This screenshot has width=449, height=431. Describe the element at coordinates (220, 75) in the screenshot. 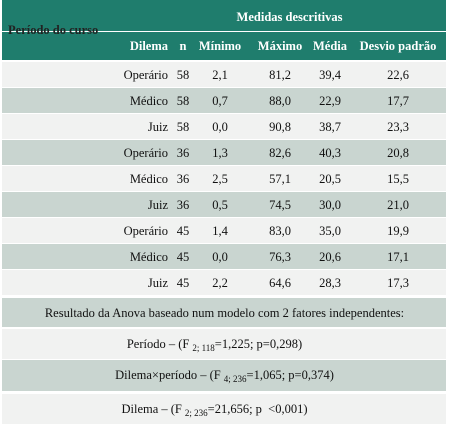

I see `cell: 2,1` at that location.